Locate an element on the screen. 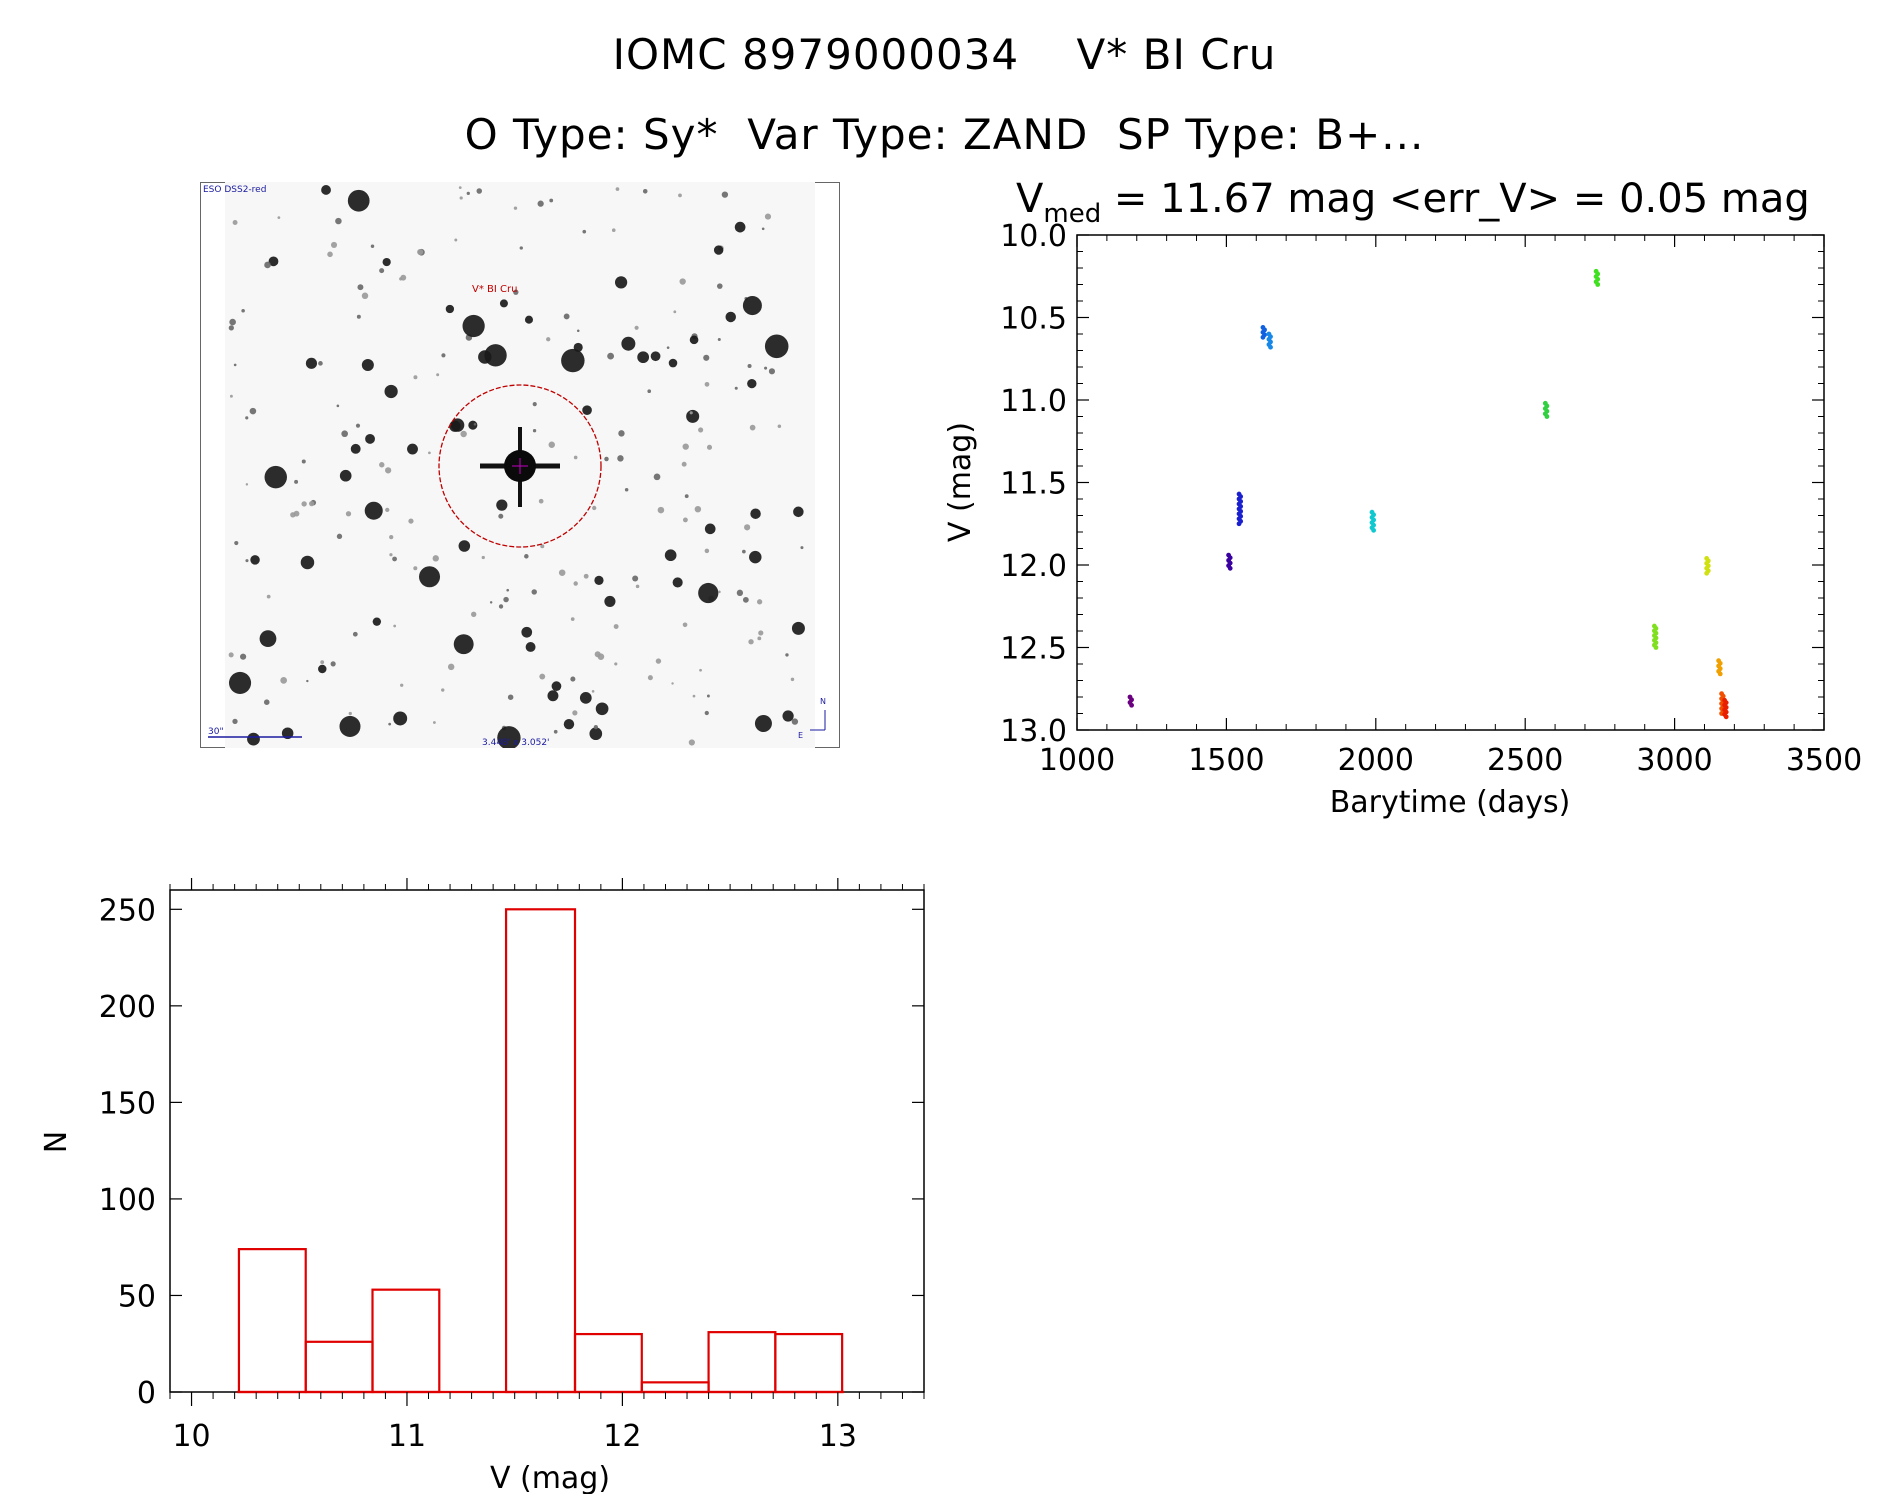 The image size is (1889, 1494). histogram-axes is located at coordinates (547, 1141).